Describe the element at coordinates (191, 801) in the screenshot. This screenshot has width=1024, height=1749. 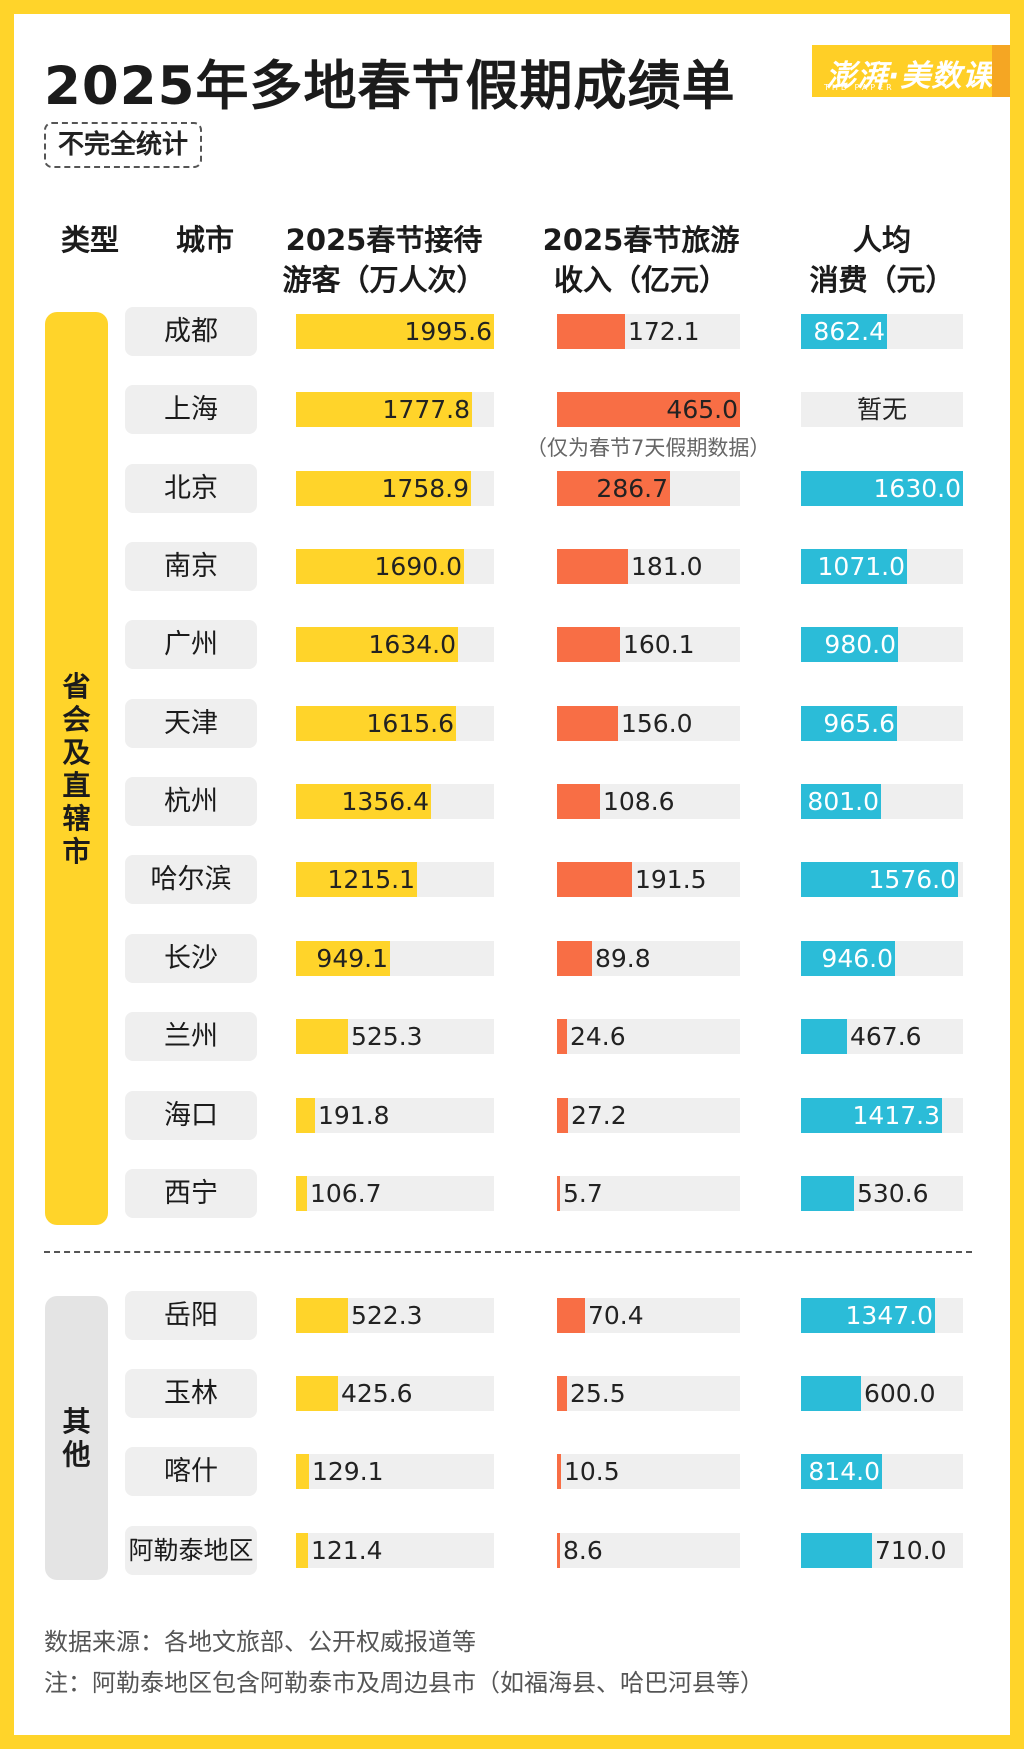
I see `city-label: 杭州` at that location.